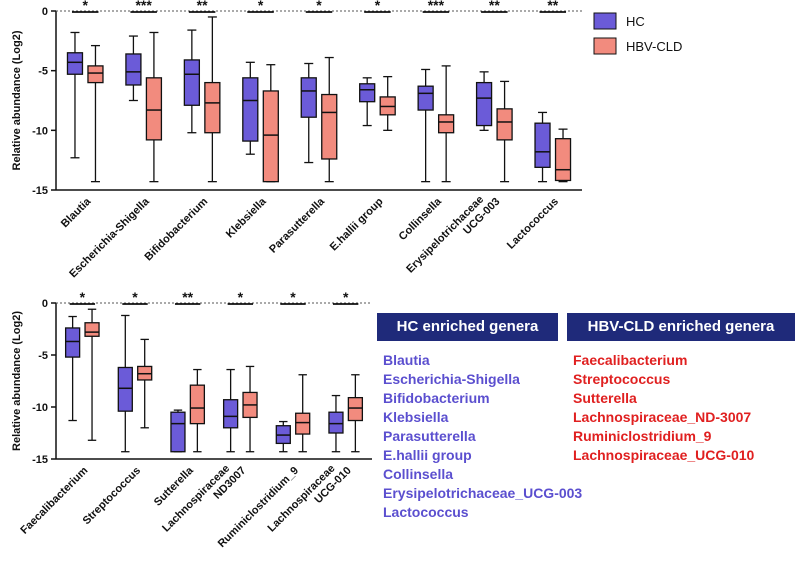 Image resolution: width=800 pixels, height=573 pixels. Describe the element at coordinates (642, 436) in the screenshot. I see `hbv-genus-item: Ruminiclostridium_9` at that location.